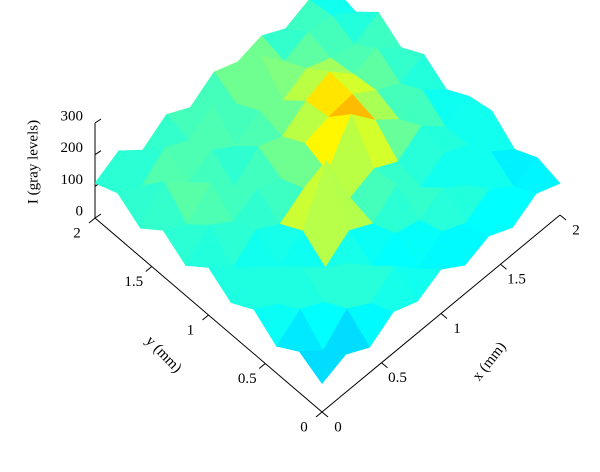  What do you see at coordinates (72, 116) in the screenshot?
I see `z-tick-label: 300` at bounding box center [72, 116].